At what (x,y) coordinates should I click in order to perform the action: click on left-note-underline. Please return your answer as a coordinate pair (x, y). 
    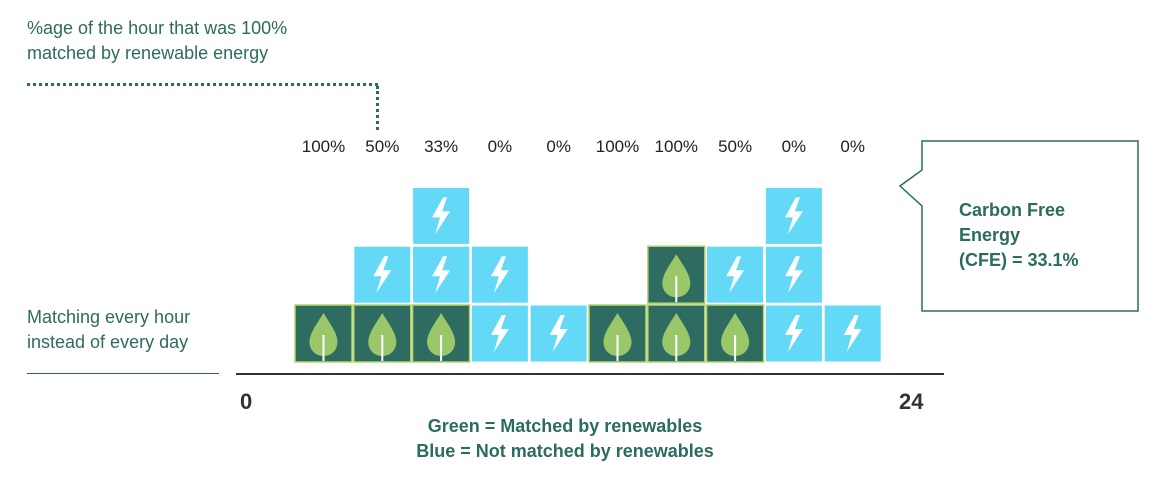
    Looking at the image, I should click on (123, 373).